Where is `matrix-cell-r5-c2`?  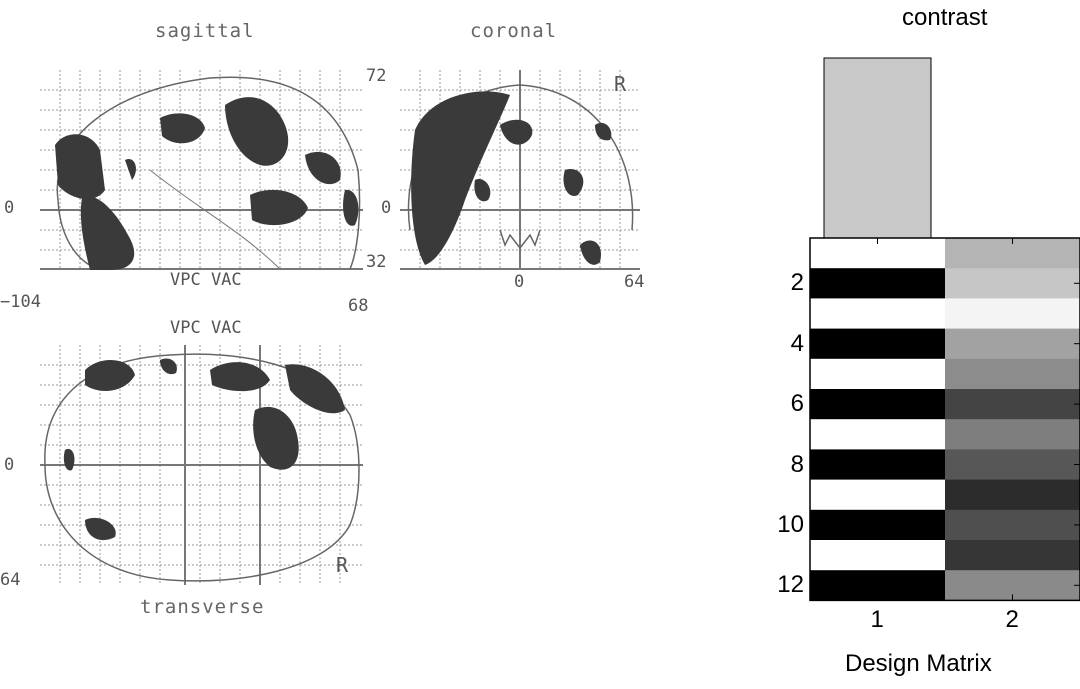
matrix-cell-r5-c2 is located at coordinates (1012, 374).